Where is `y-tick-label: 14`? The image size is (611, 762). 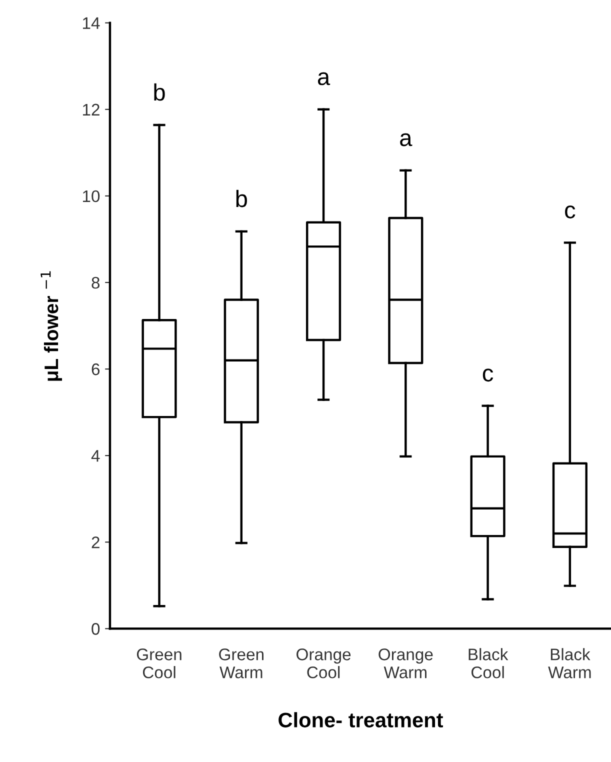
y-tick-label: 14 is located at coordinates (91, 23).